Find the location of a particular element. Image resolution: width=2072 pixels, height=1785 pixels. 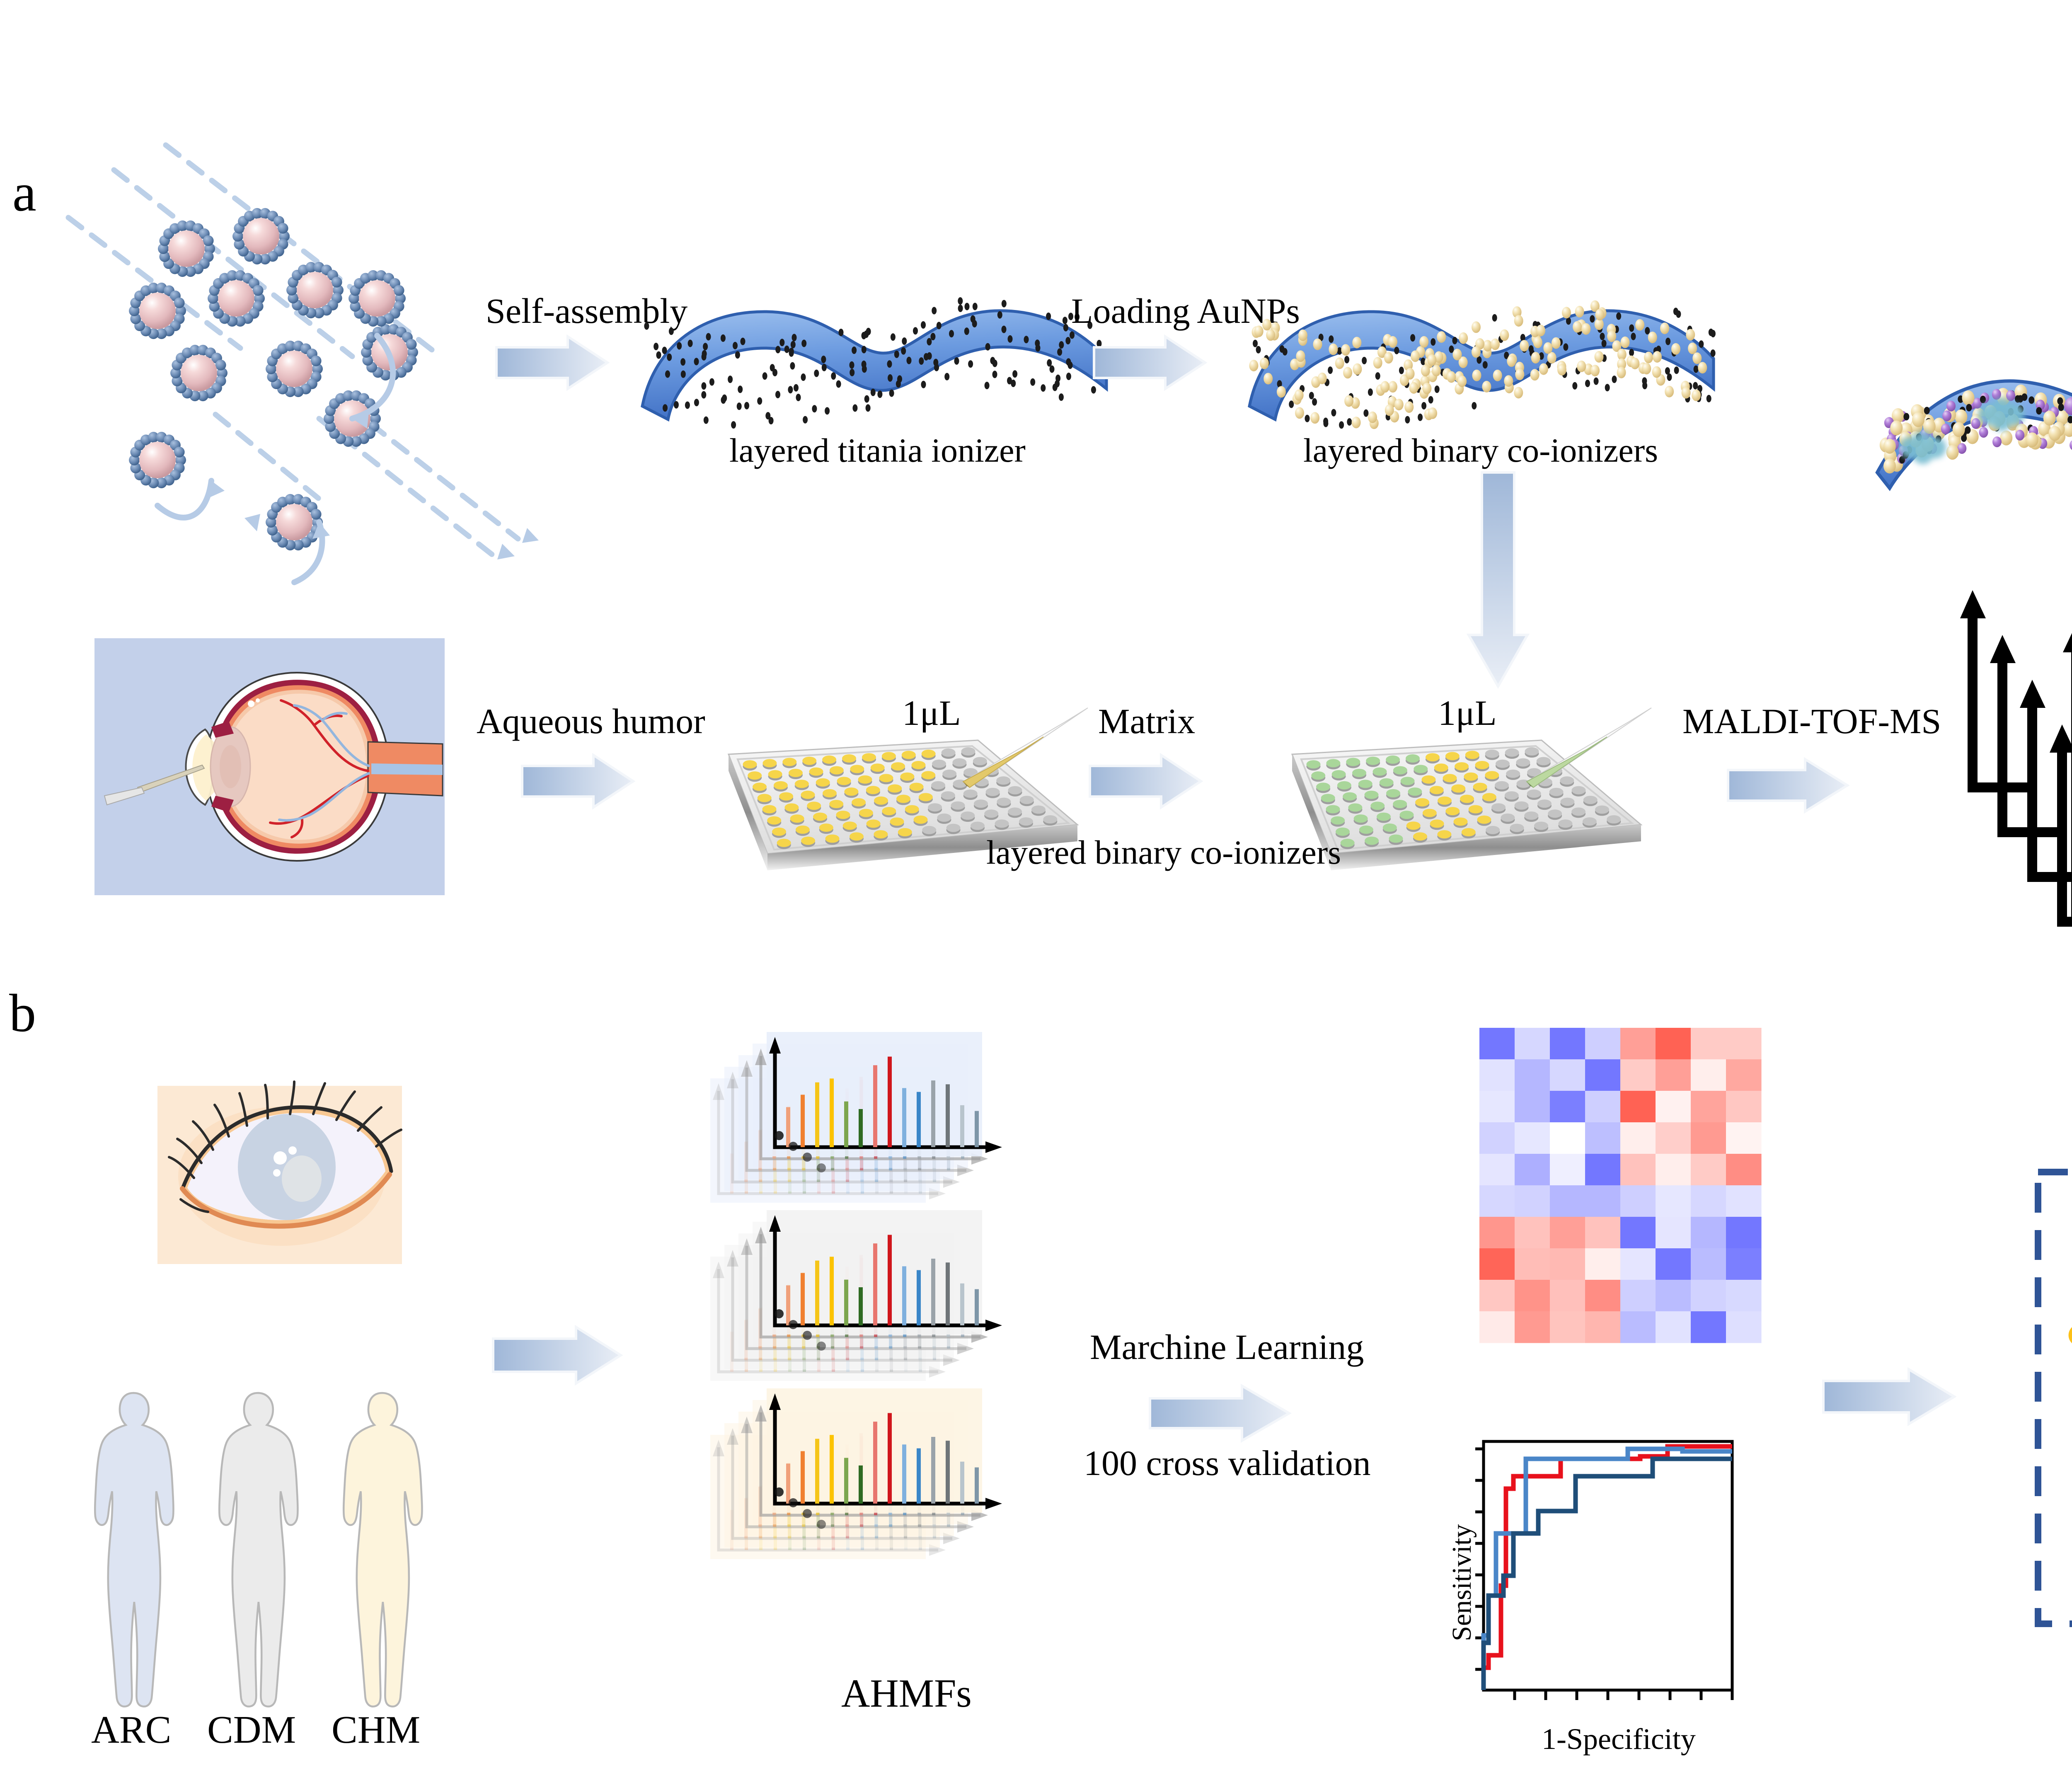

layered-binary-coionizers-sheet is located at coordinates (1482, 364).